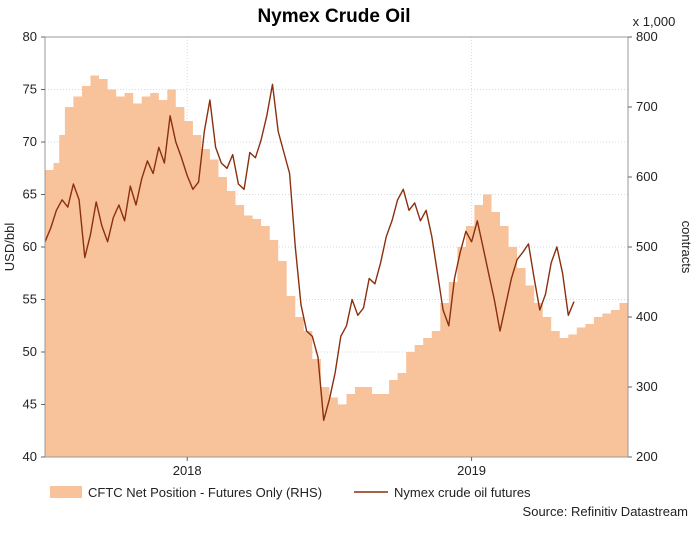 Image resolution: width=700 pixels, height=534 pixels. Describe the element at coordinates (647, 316) in the screenshot. I see `right-tick-label: 400` at that location.